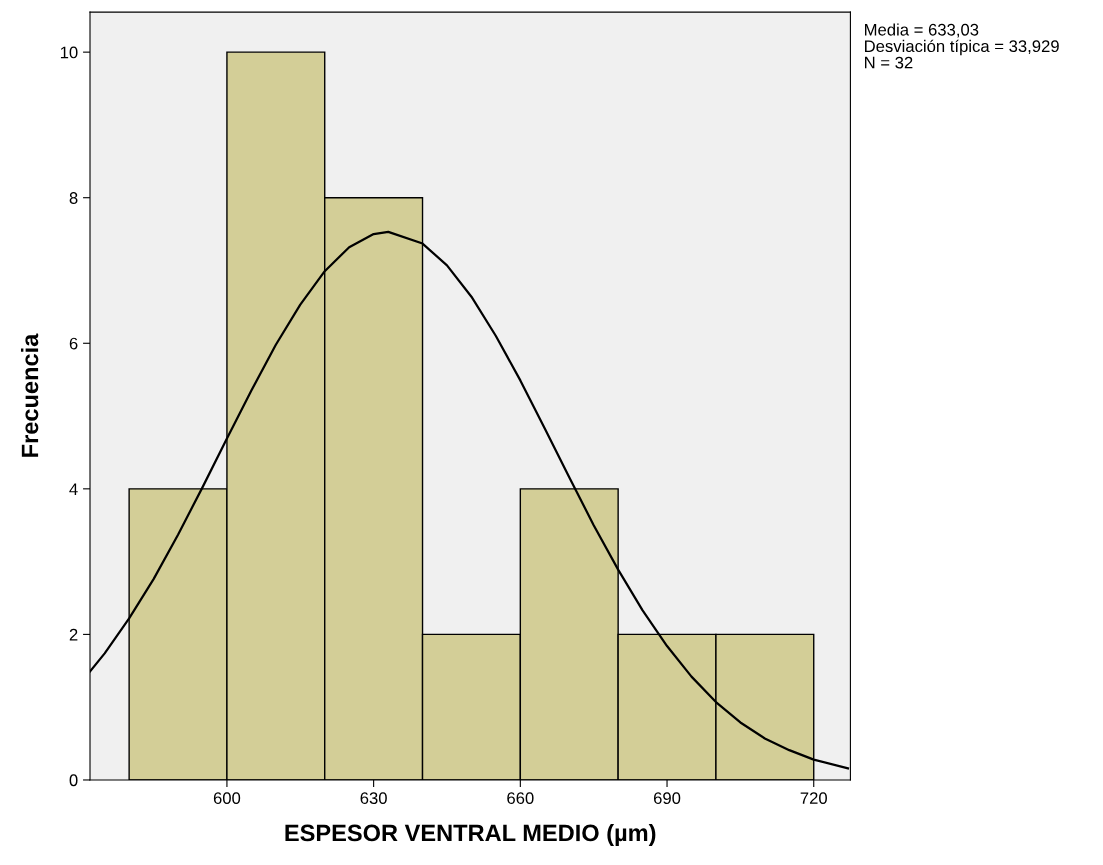  Describe the element at coordinates (73, 198) in the screenshot. I see `y-tick-label: 8` at that location.